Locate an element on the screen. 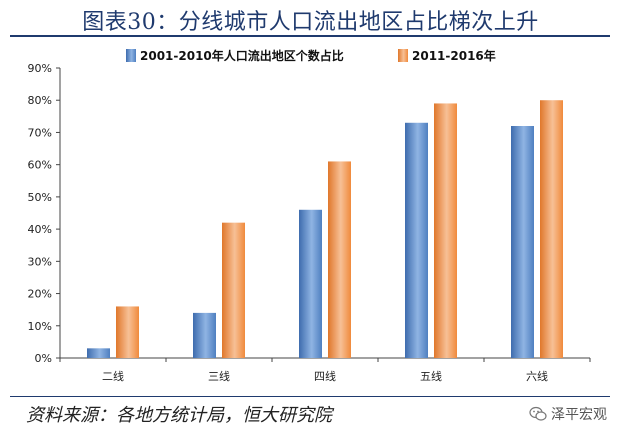 The image size is (621, 432). legend-label-series-2: 2011-2016年 is located at coordinates (454, 55).